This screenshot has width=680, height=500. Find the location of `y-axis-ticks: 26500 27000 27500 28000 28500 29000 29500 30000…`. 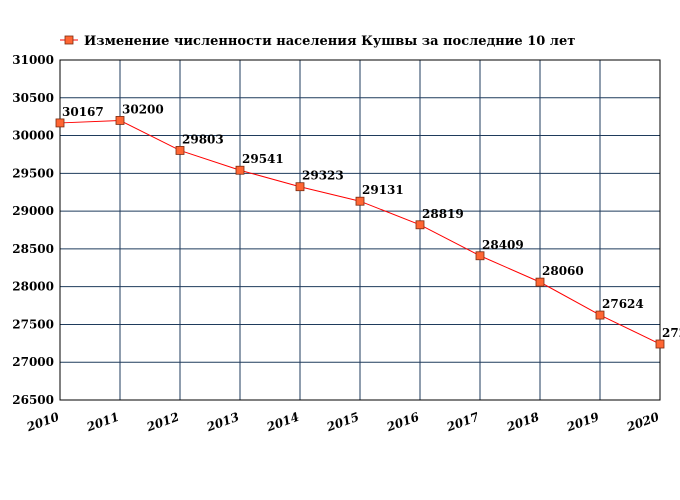

y-axis-ticks: 26500 27000 27500 28000 28500 29000 29500 30000… is located at coordinates (33, 230).